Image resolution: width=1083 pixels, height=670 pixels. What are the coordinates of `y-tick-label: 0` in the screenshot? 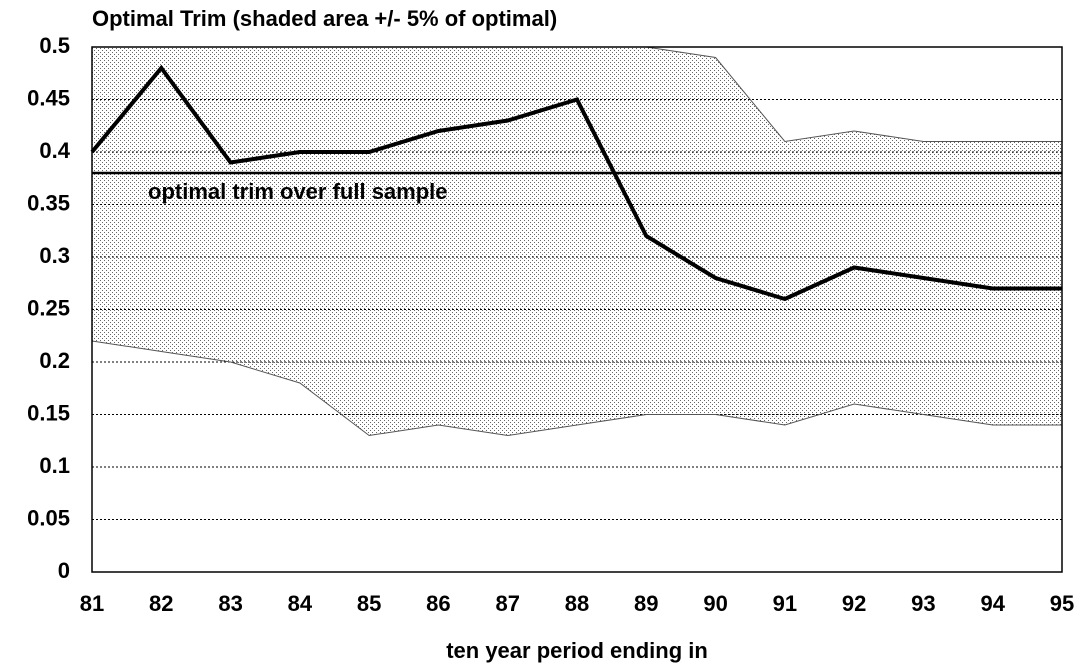 It's located at (64, 570).